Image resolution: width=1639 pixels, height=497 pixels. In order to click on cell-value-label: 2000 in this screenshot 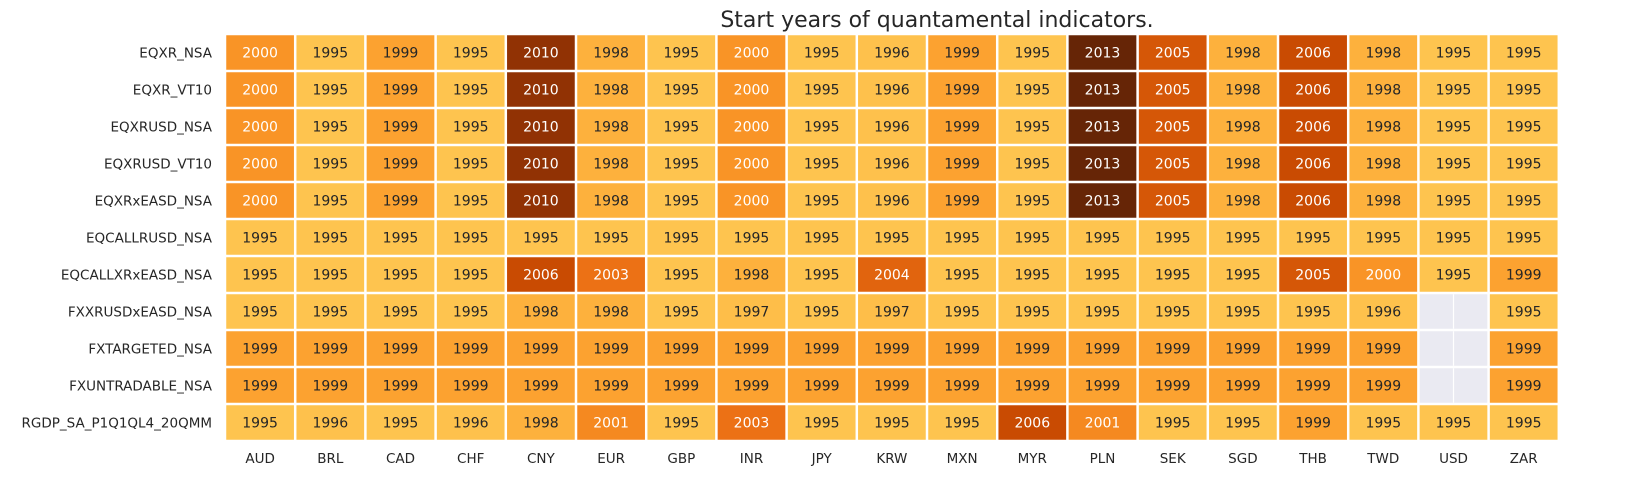, I will do `click(260, 165)`.